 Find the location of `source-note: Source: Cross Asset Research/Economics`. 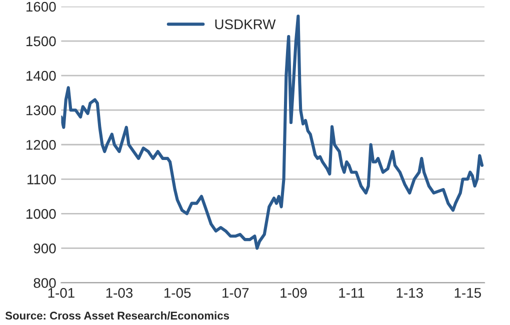

source-note: Source: Cross Asset Research/Economics is located at coordinates (117, 315).